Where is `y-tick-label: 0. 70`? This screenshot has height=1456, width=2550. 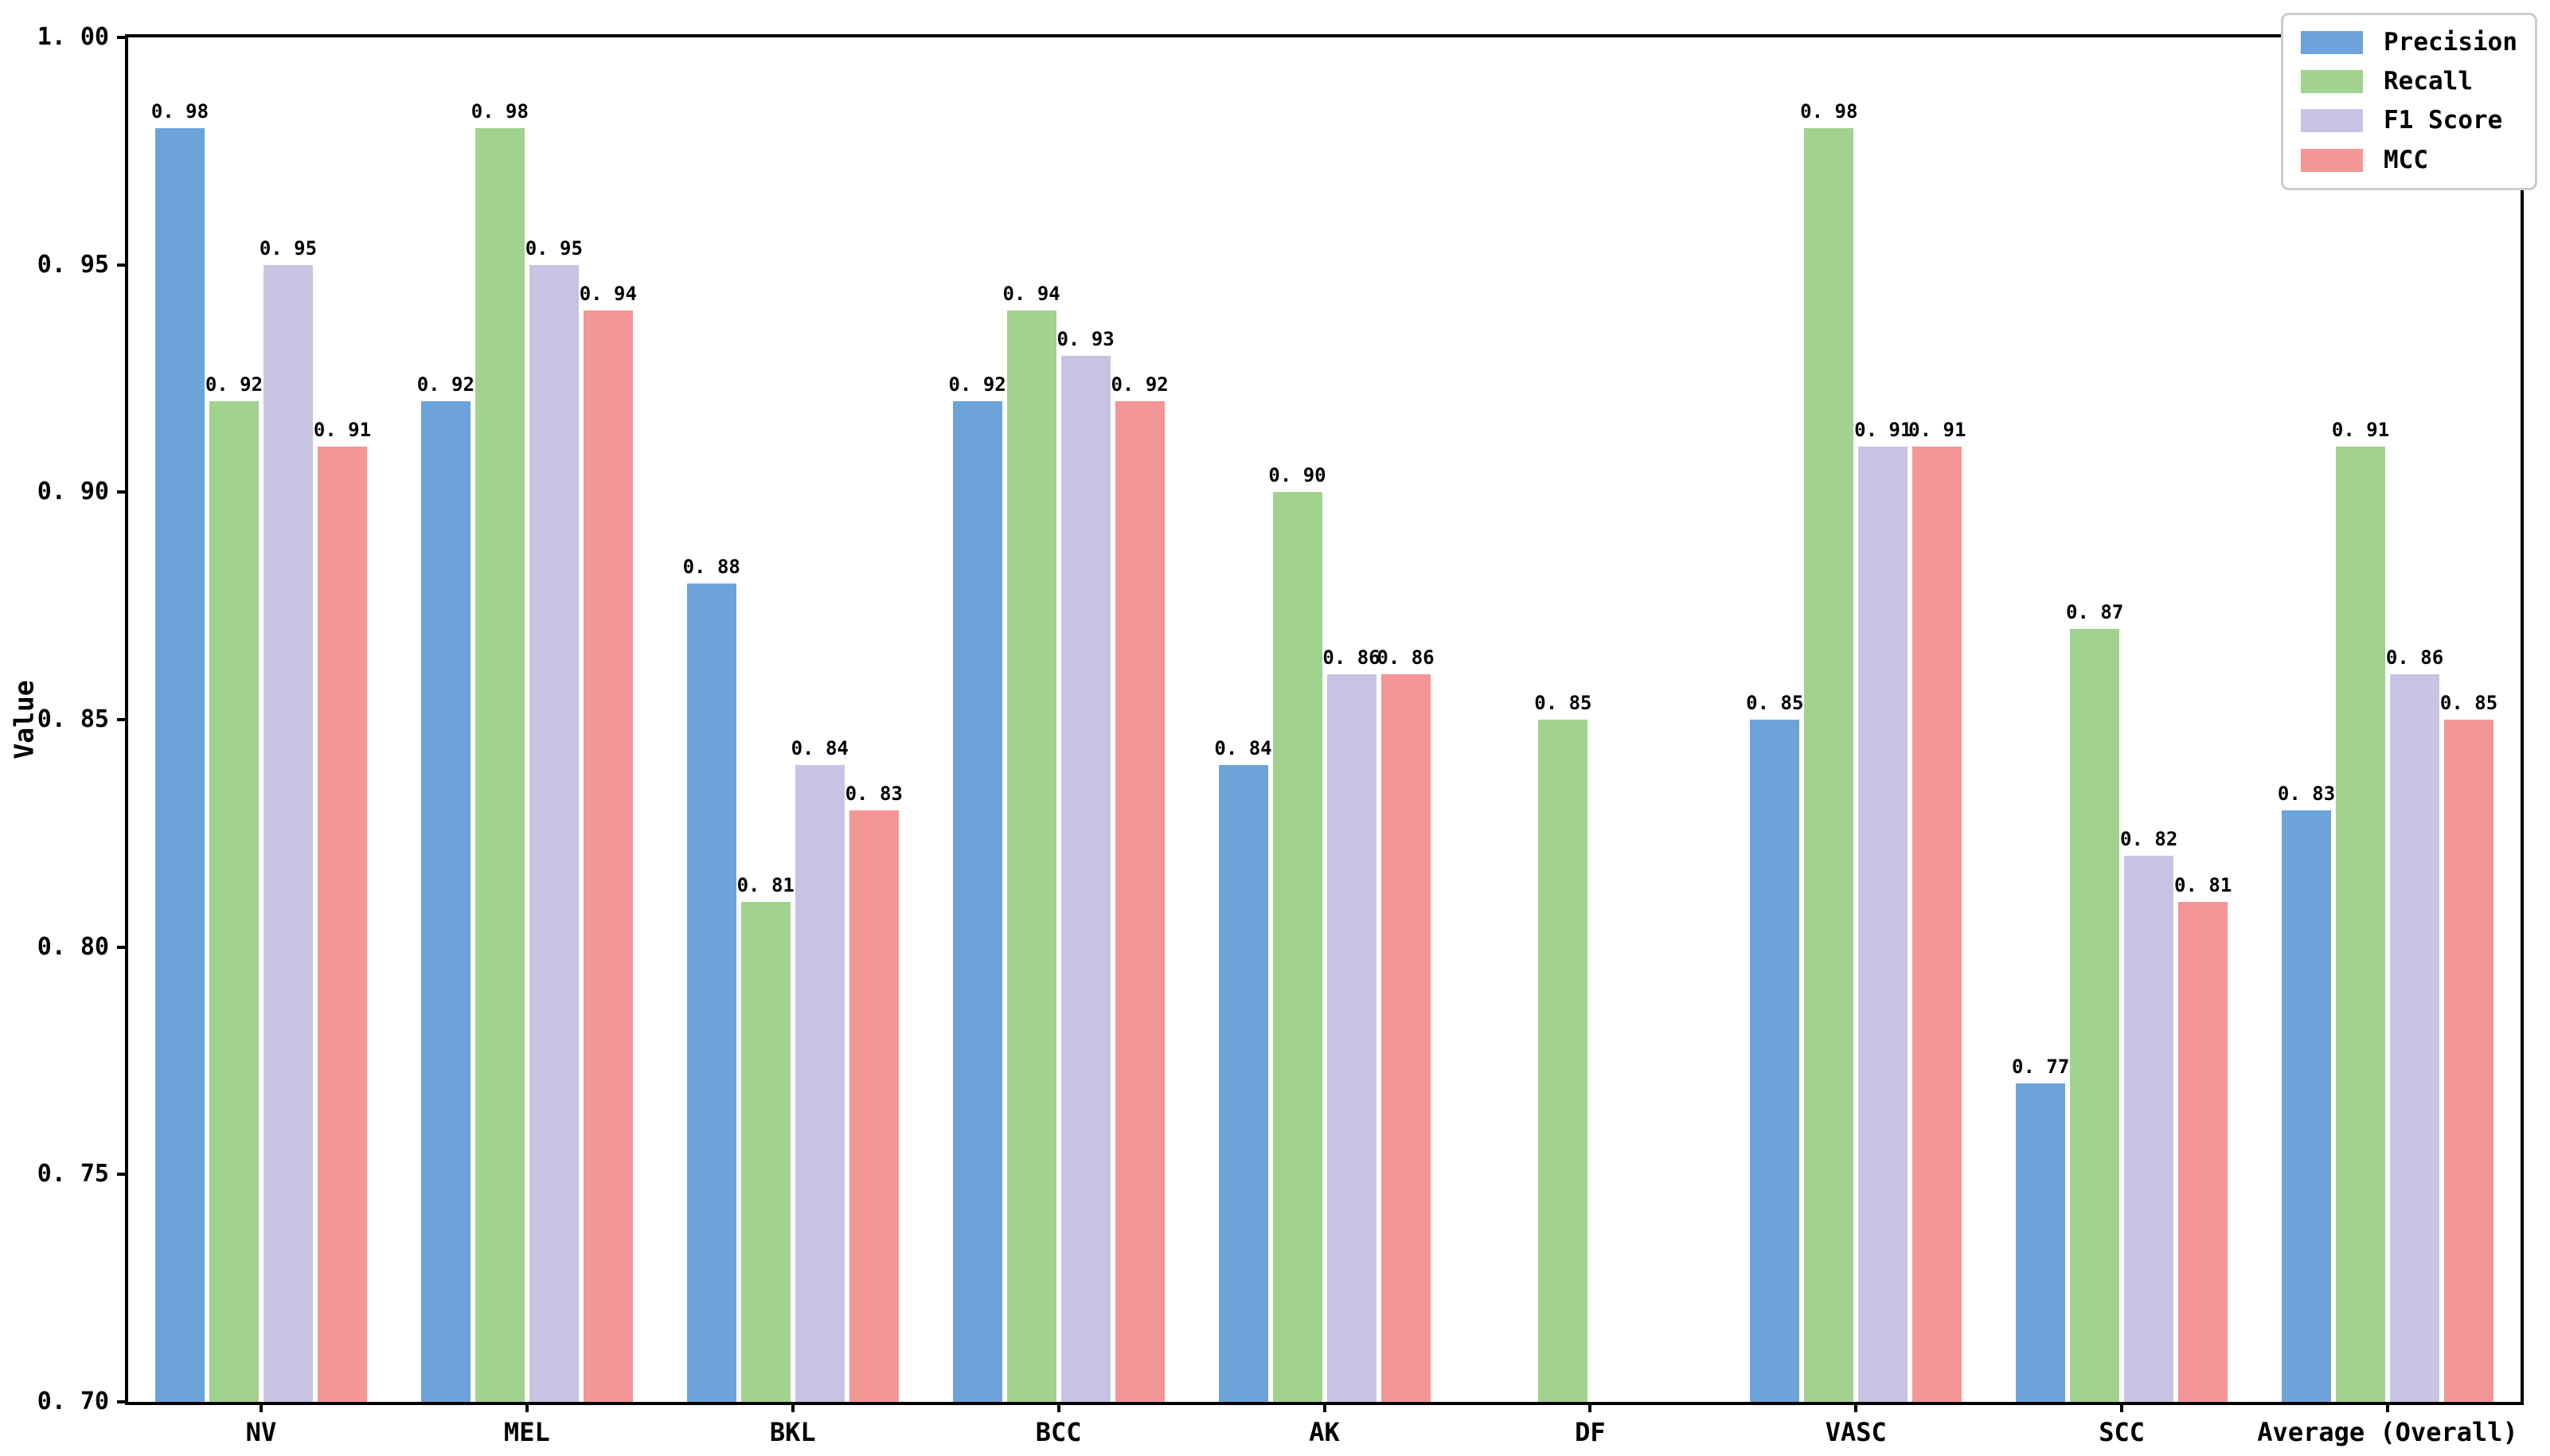 y-tick-label: 0. 70 is located at coordinates (73, 1401).